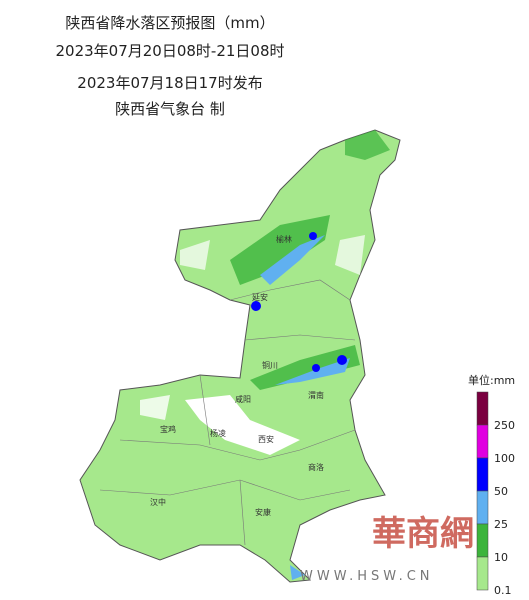 Image resolution: width=529 pixels, height=600 pixels. I want to click on legend-title: 单位:mm, so click(491, 380).